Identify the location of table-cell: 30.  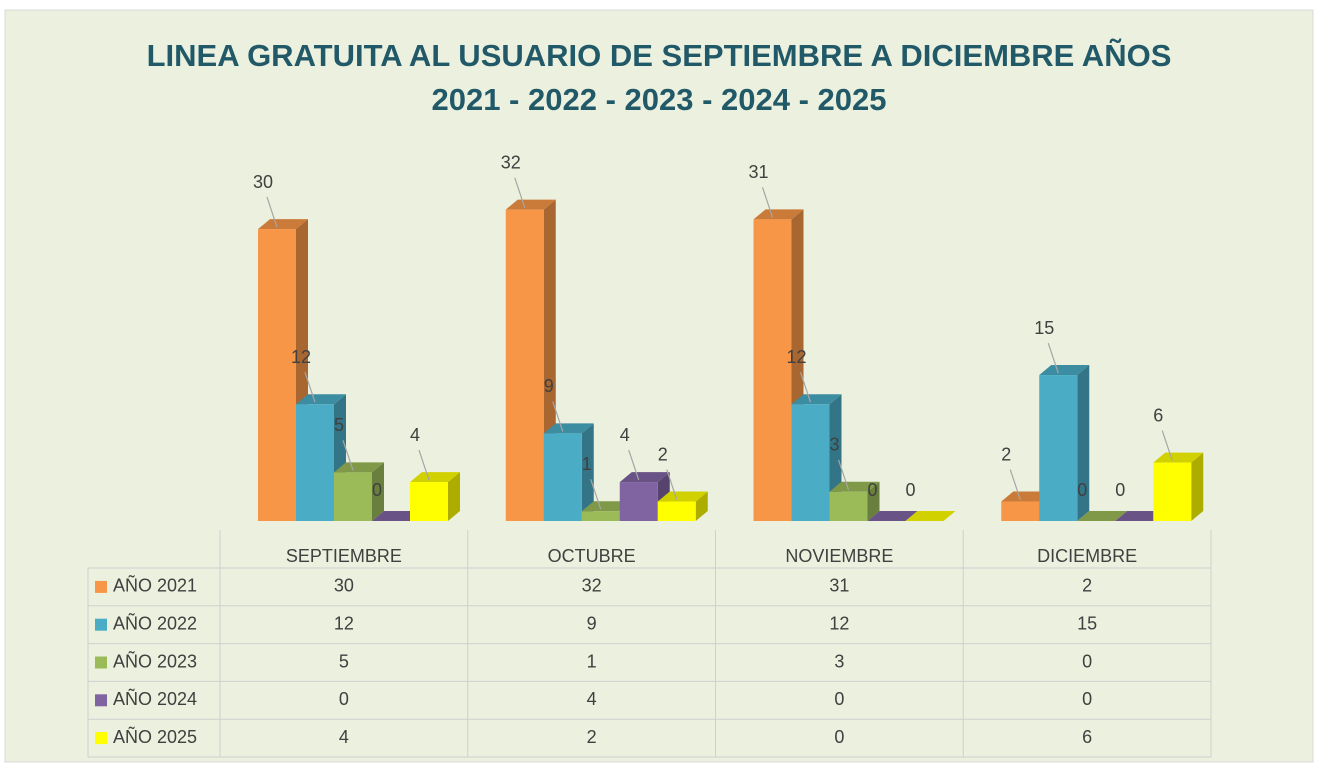
(344, 586).